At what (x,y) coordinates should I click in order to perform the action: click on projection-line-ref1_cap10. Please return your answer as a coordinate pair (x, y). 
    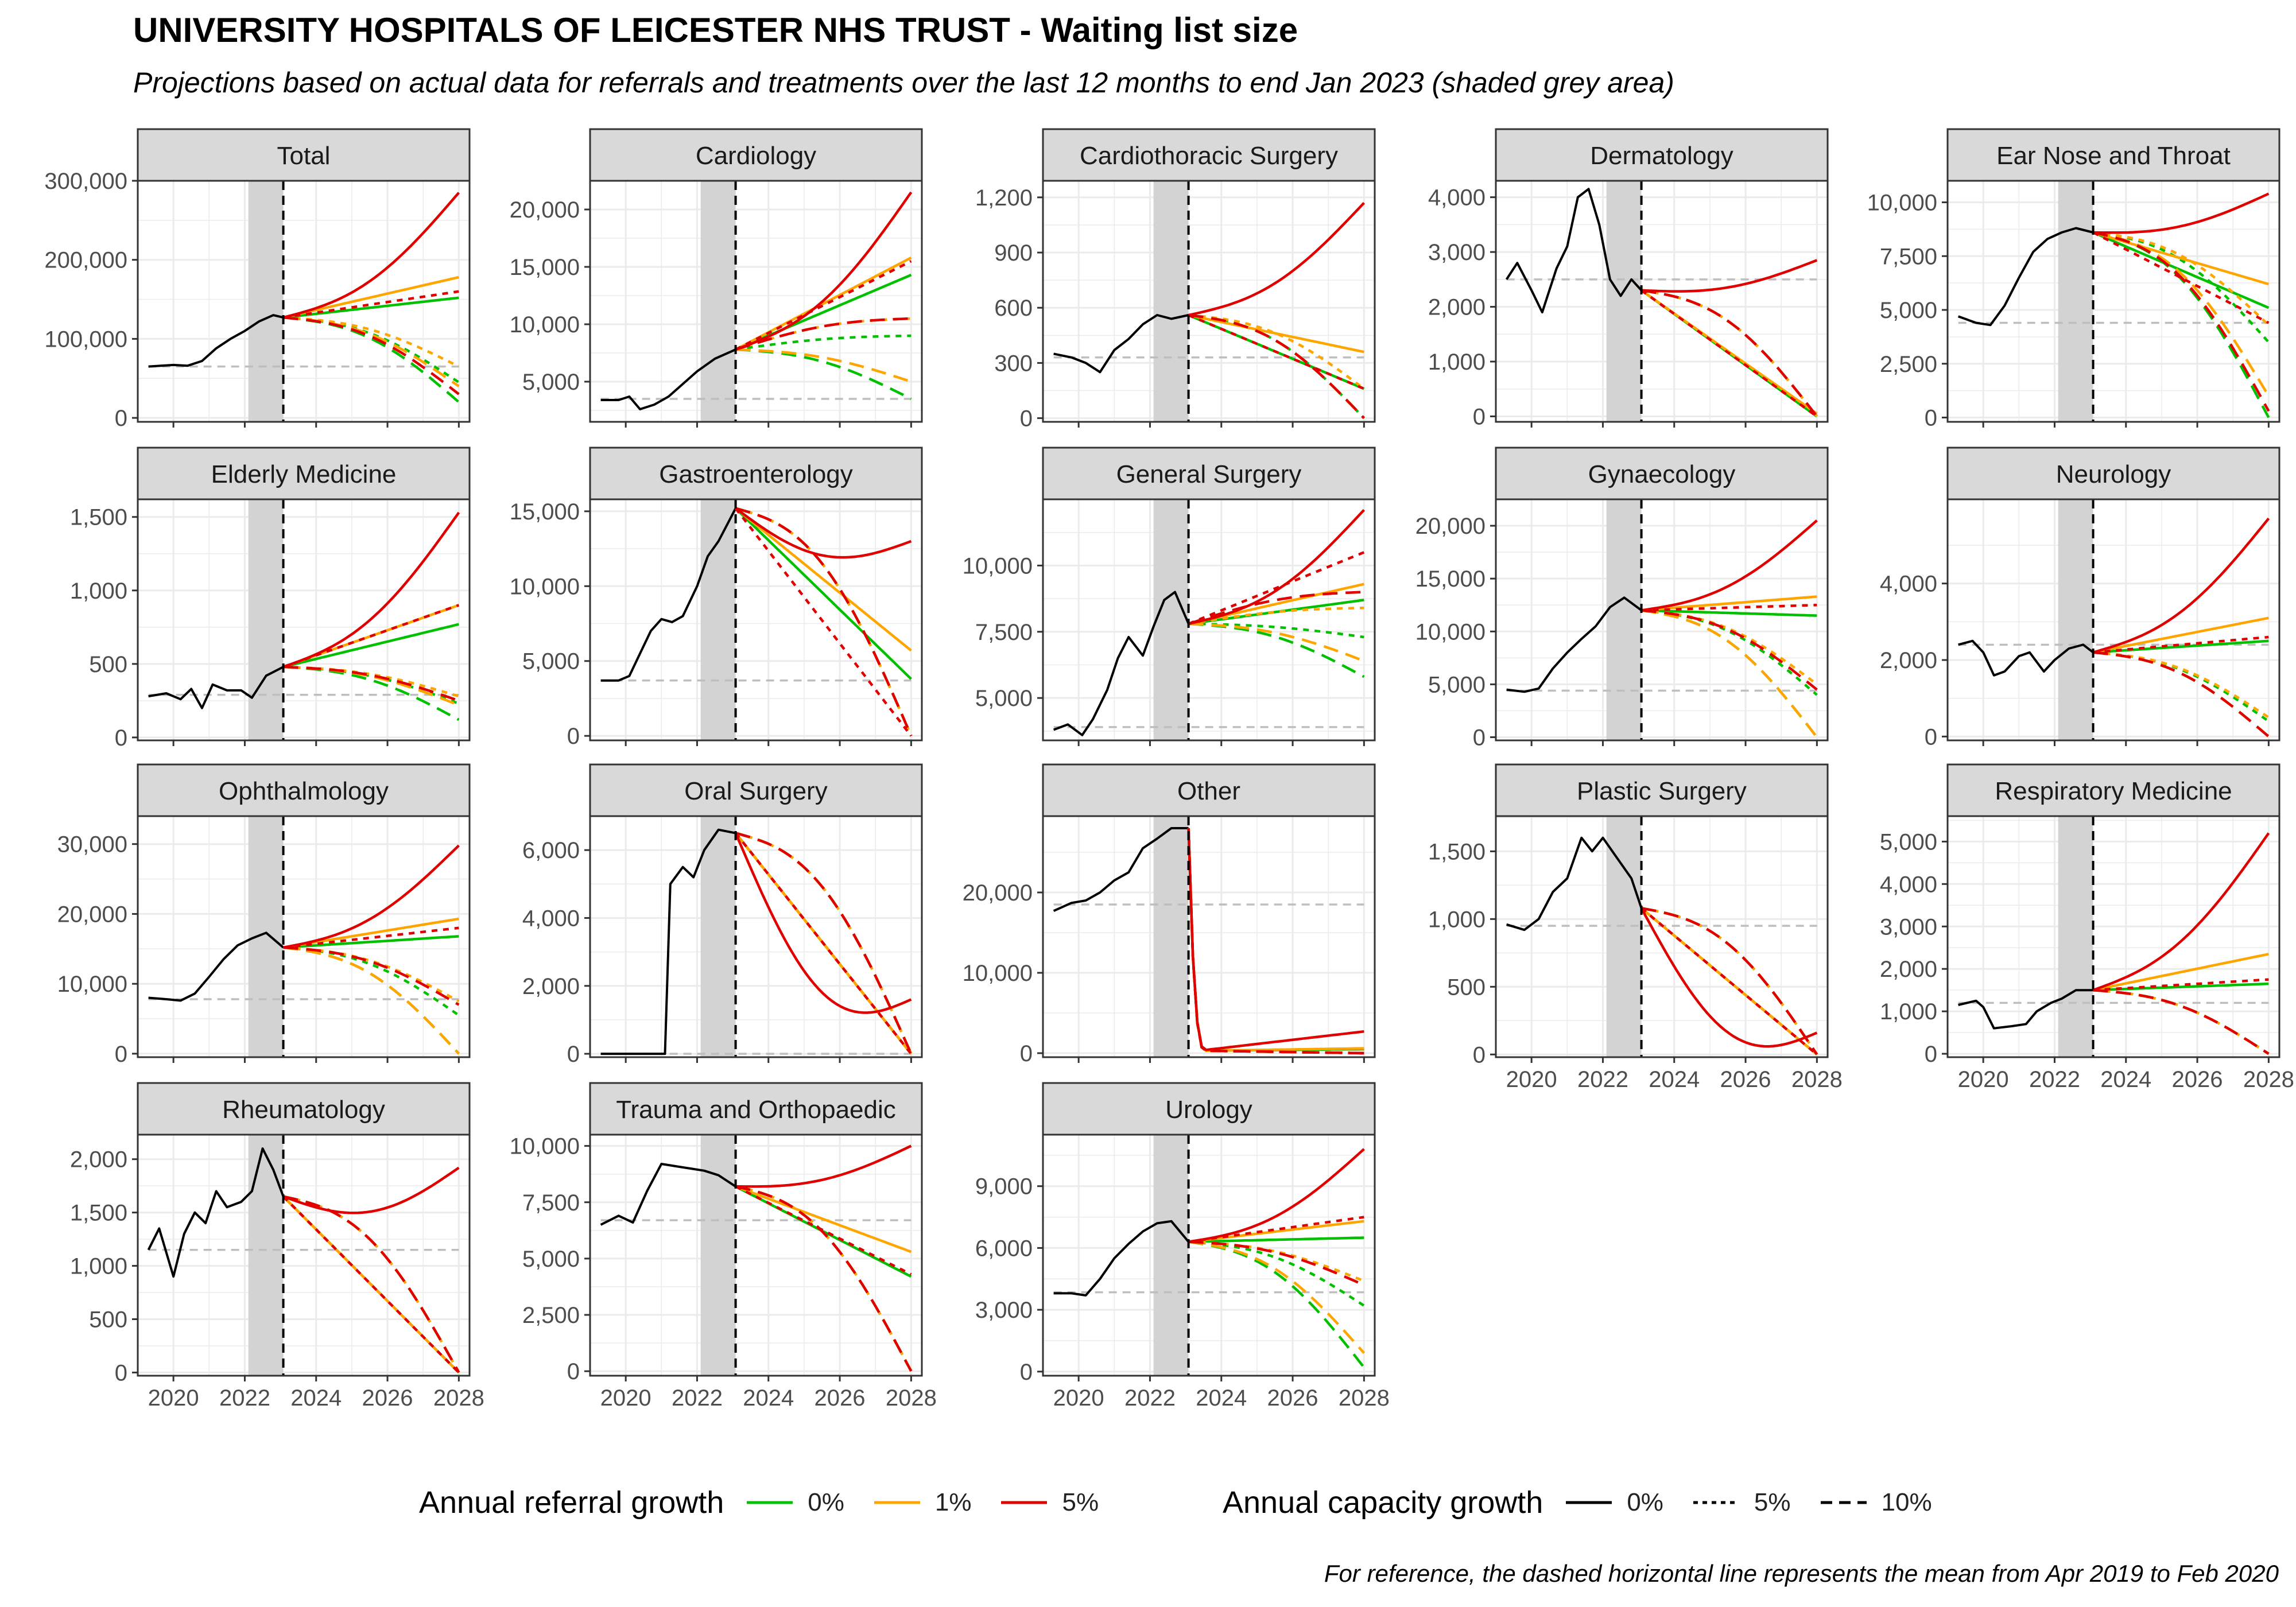
    Looking at the image, I should click on (1277, 1297).